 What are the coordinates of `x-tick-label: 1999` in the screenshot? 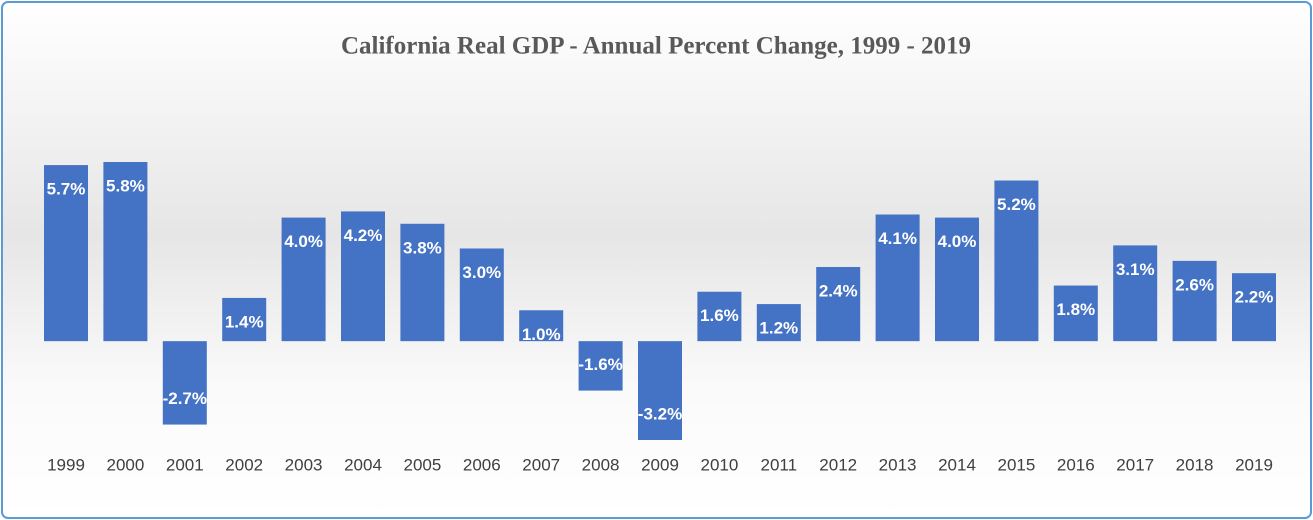 It's located at (66, 464).